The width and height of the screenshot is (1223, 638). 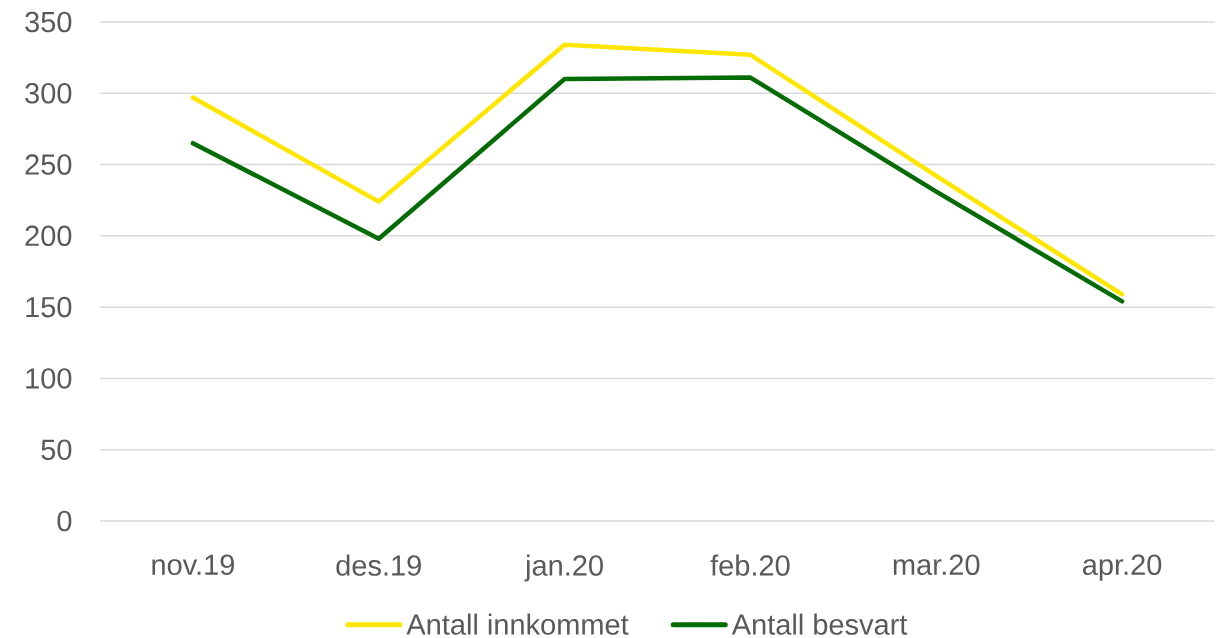 What do you see at coordinates (819, 624) in the screenshot?
I see `legend-label: Antall besvart` at bounding box center [819, 624].